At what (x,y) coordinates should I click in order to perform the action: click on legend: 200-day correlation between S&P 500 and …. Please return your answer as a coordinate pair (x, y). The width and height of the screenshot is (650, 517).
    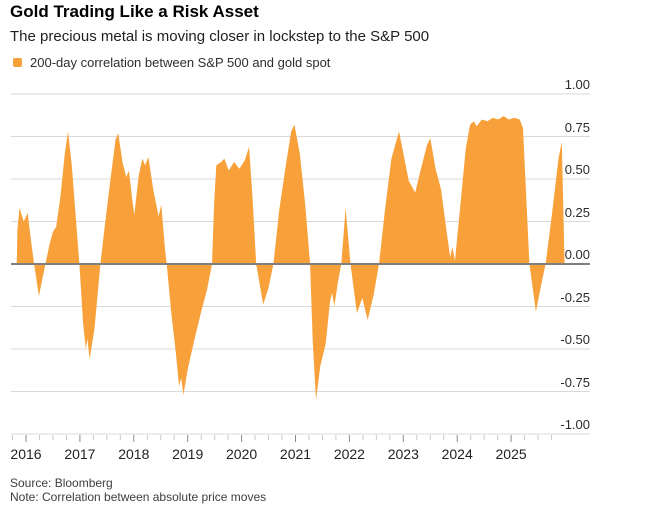
    Looking at the image, I should click on (171, 62).